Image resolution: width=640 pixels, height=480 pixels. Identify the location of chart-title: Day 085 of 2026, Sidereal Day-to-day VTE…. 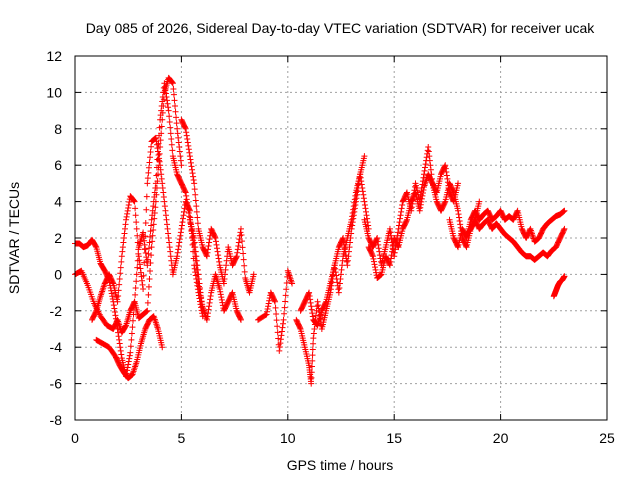
(341, 28).